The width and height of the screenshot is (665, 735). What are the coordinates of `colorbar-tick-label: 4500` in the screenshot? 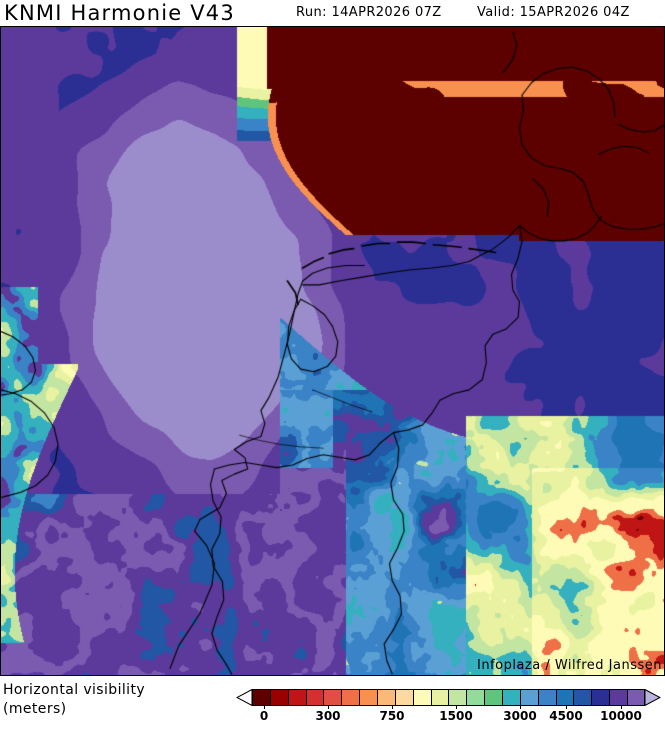 It's located at (566, 716).